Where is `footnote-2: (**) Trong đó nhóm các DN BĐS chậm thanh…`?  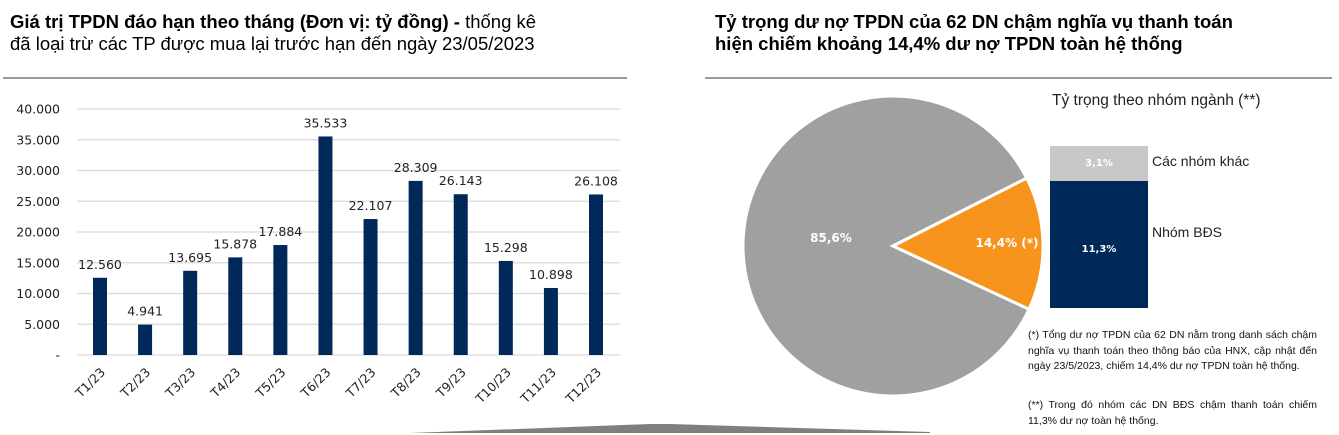 footnote-2: (**) Trong đó nhóm các DN BĐS chậm thanh… is located at coordinates (1172, 413).